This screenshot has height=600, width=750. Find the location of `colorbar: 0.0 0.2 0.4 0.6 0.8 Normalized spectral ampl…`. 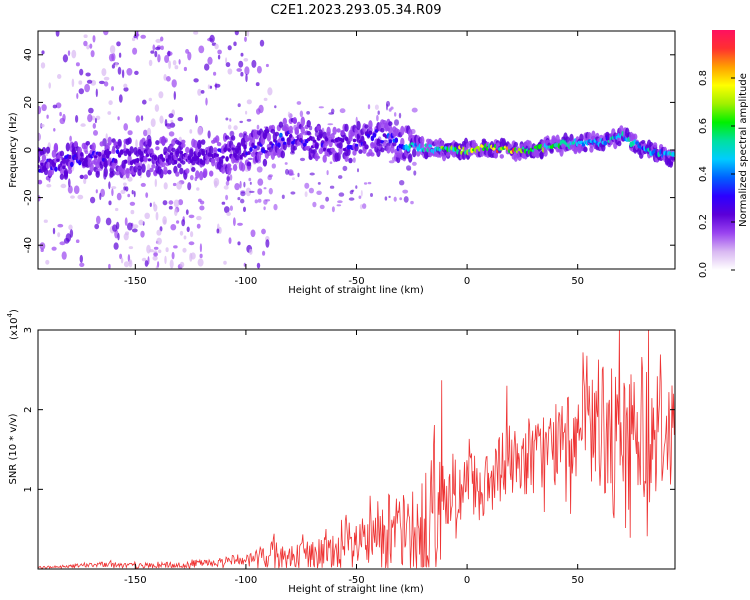

colorbar: 0.0 0.2 0.4 0.6 0.8 Normalized spectral ampl… is located at coordinates (723, 154).